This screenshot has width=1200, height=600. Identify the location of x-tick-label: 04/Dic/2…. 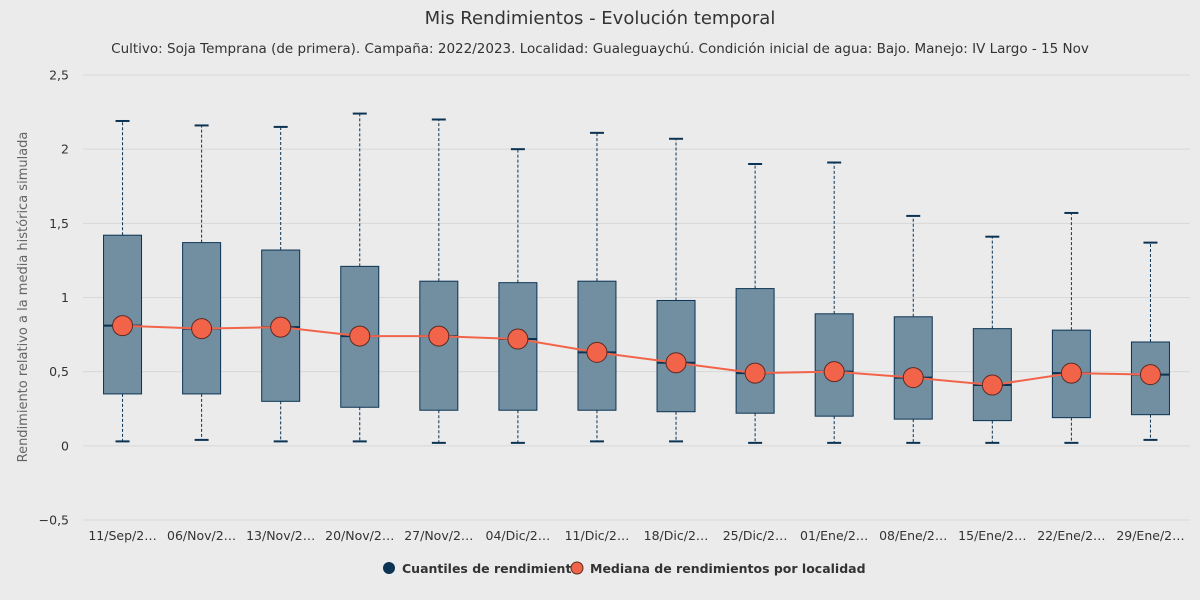
(518, 535).